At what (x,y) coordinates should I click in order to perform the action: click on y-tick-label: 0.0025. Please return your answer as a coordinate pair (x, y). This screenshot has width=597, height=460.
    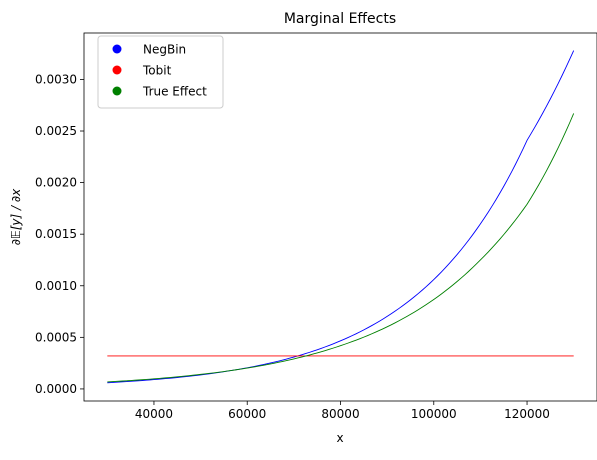
    Looking at the image, I should click on (56, 131).